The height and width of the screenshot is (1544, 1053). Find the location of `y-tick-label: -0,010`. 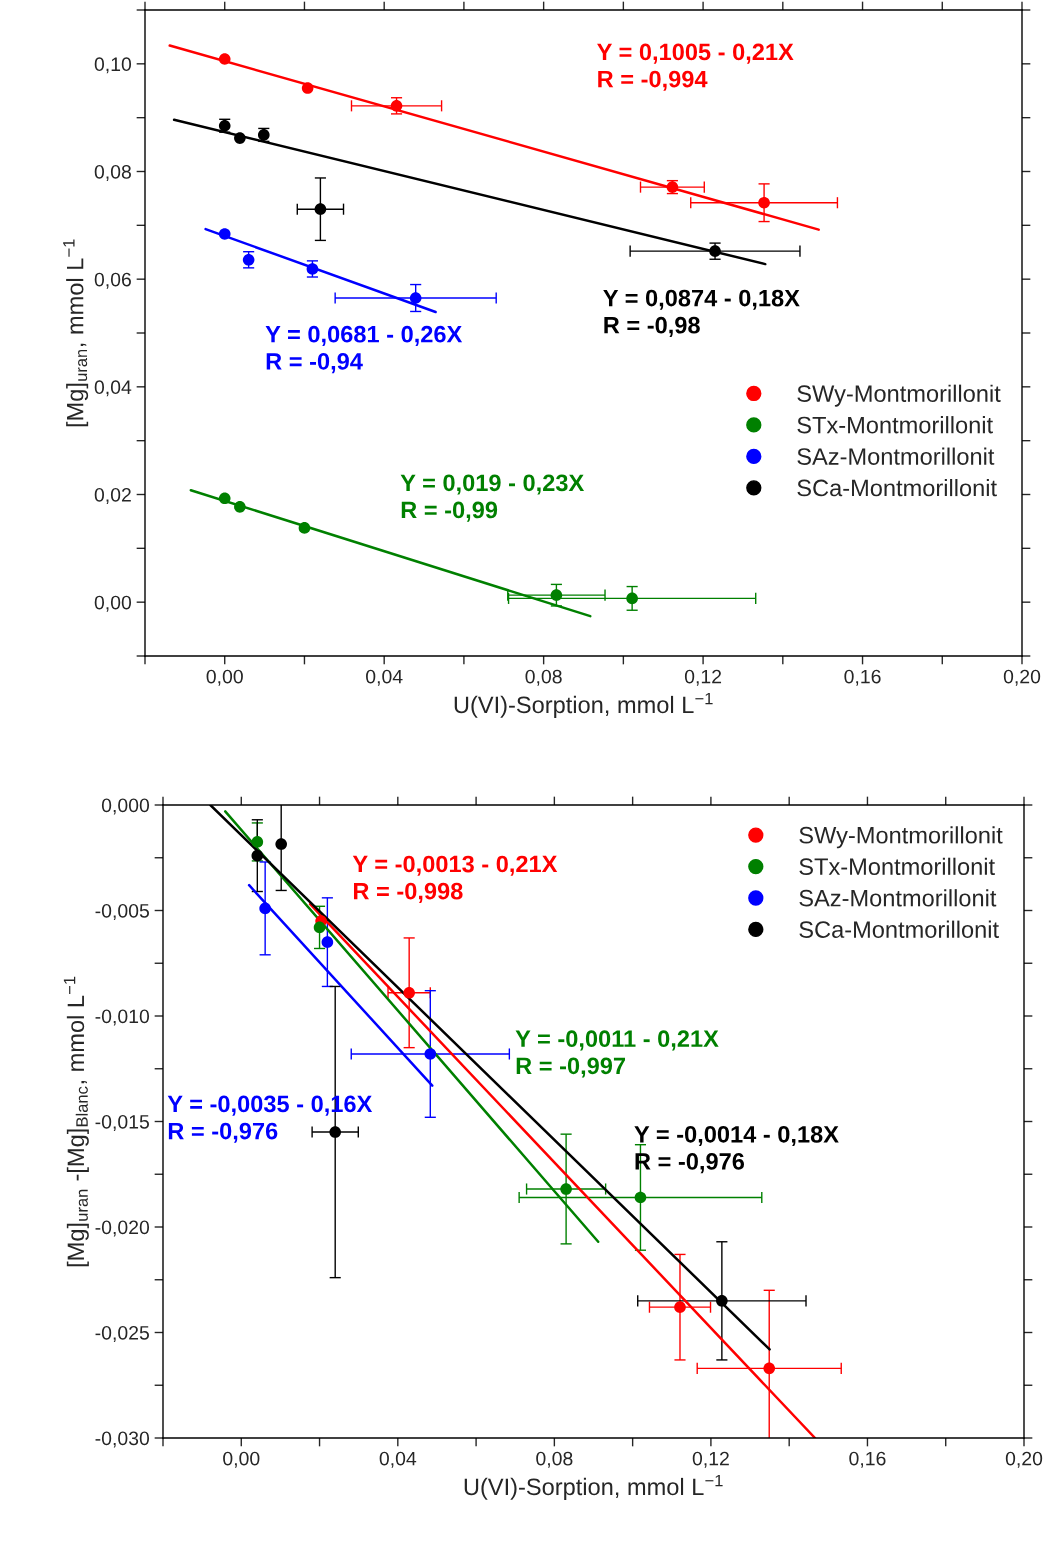

y-tick-label: -0,010 is located at coordinates (122, 1017).